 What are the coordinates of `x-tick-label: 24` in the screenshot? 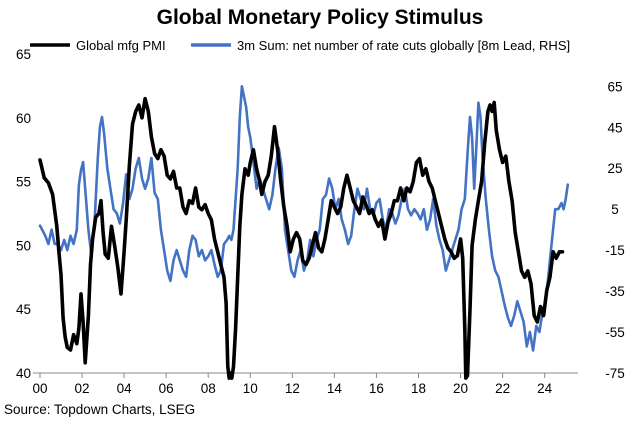 It's located at (545, 388).